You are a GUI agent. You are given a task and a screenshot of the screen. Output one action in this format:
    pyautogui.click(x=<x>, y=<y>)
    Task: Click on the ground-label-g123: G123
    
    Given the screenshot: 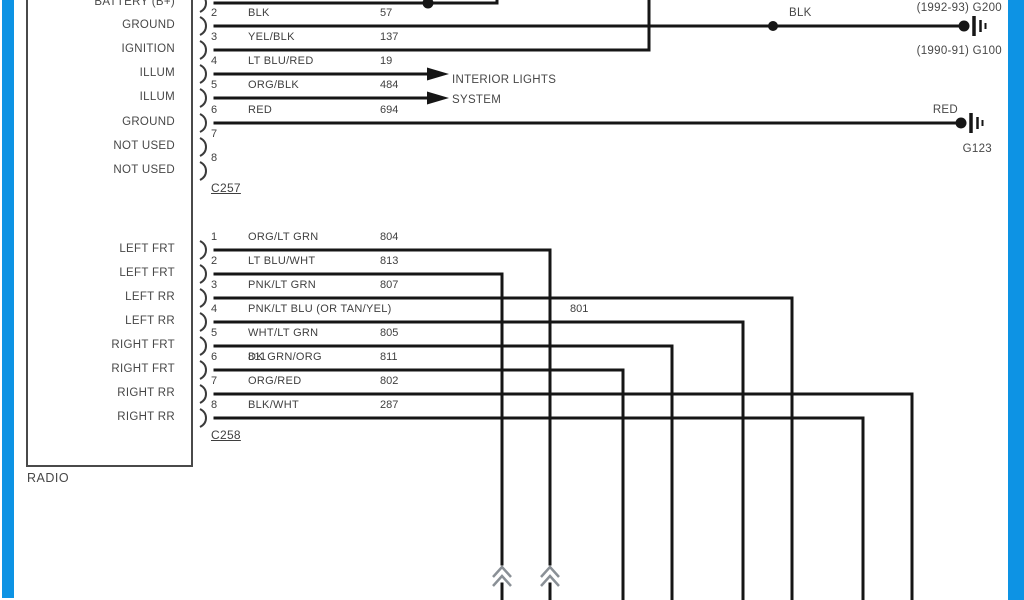 What is the action you would take?
    pyautogui.click(x=977, y=149)
    